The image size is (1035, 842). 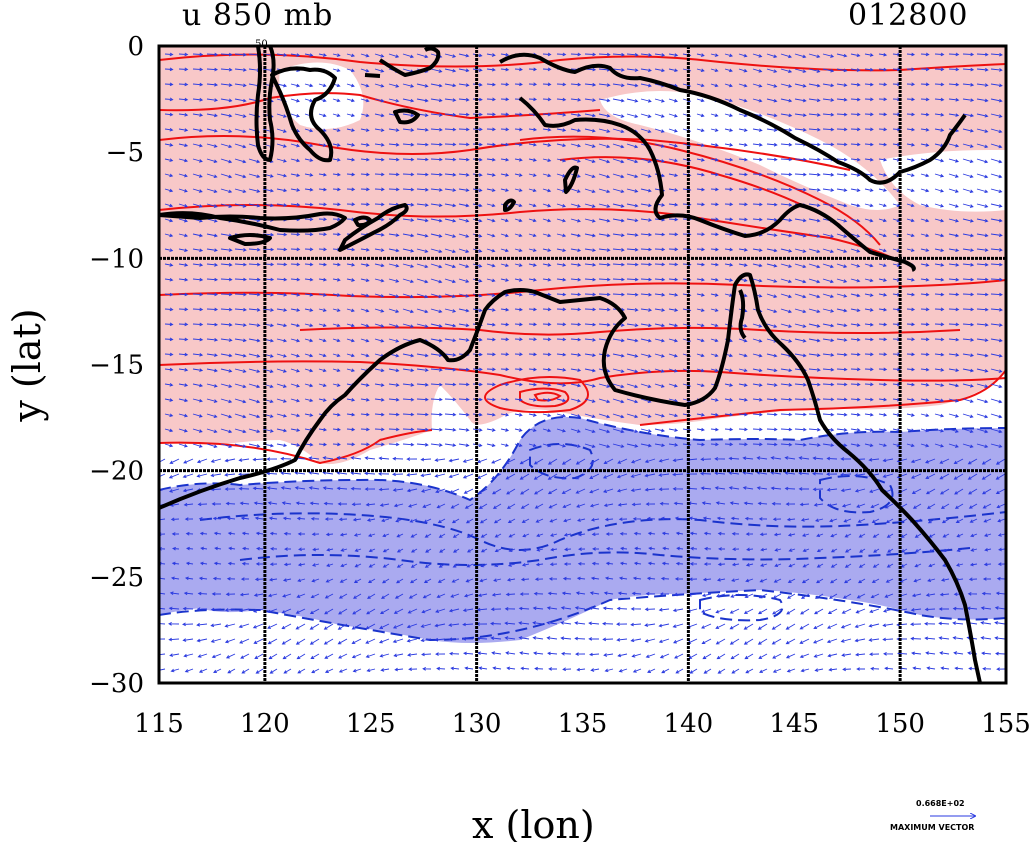 What do you see at coordinates (583, 724) in the screenshot?
I see `x-tick-label: 135` at bounding box center [583, 724].